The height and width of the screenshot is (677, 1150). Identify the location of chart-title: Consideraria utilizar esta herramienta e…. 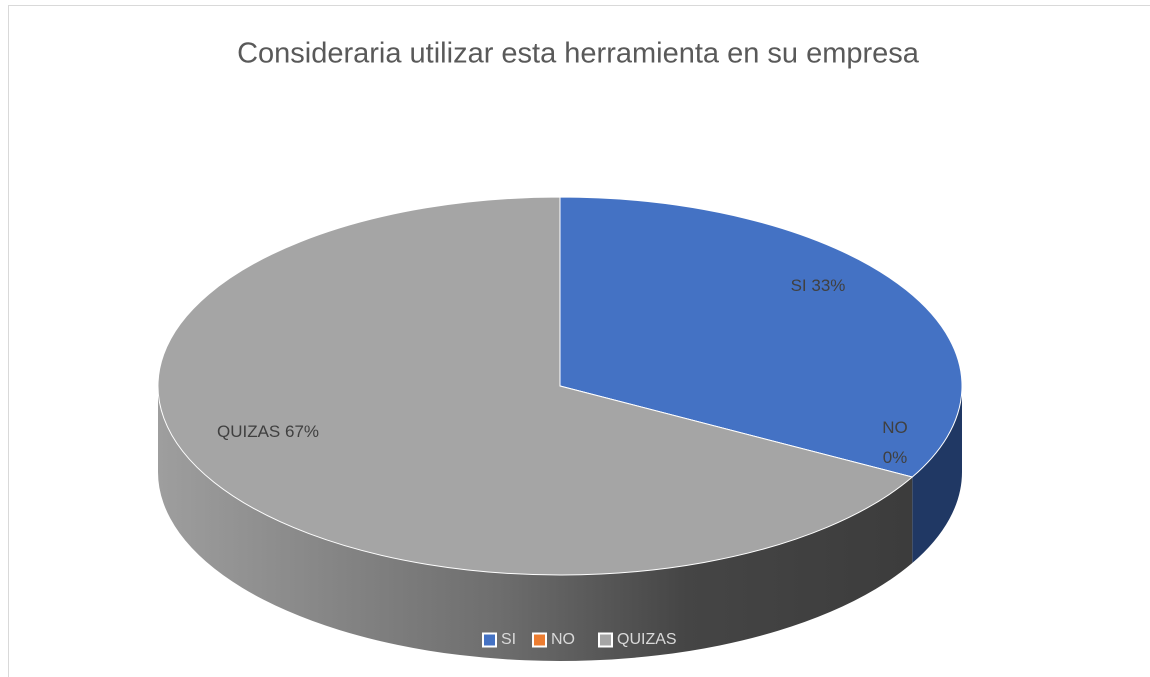
(578, 54).